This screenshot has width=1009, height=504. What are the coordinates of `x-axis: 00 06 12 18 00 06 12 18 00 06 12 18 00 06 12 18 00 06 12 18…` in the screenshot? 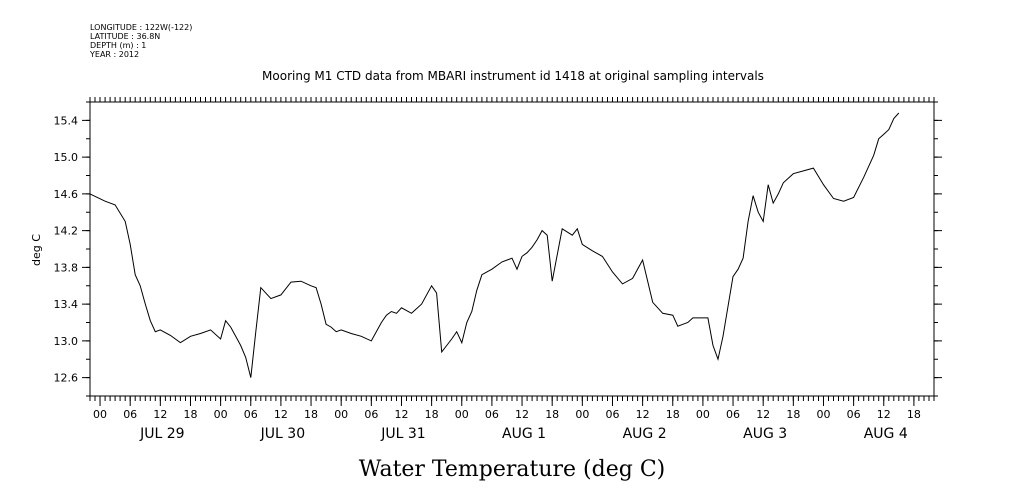 It's located at (507, 419).